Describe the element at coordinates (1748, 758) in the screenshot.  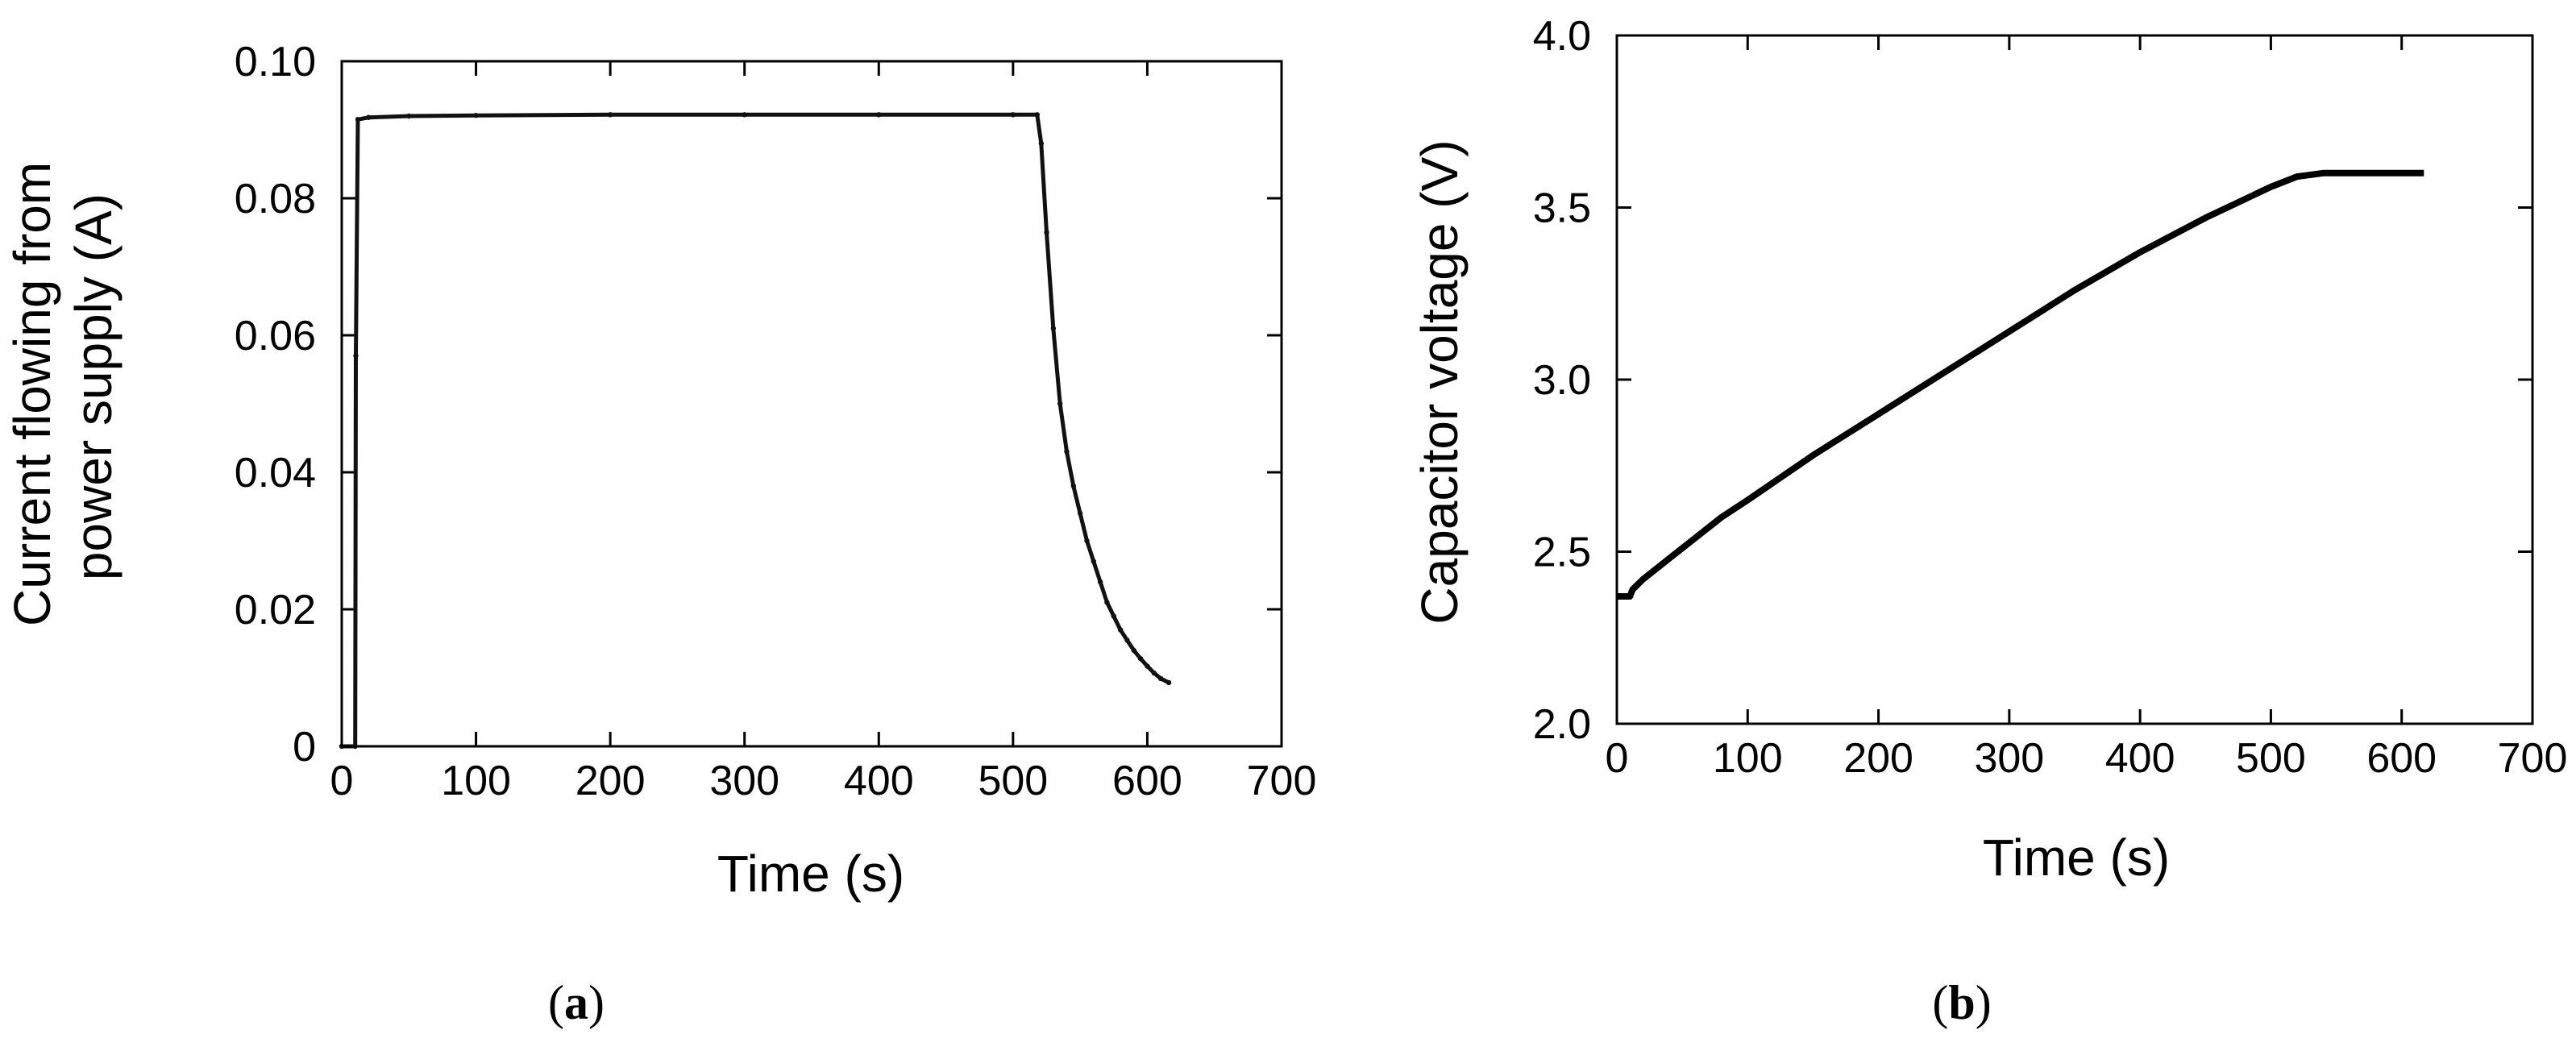
I see `panel-b-x-tick-label: 100` at that location.